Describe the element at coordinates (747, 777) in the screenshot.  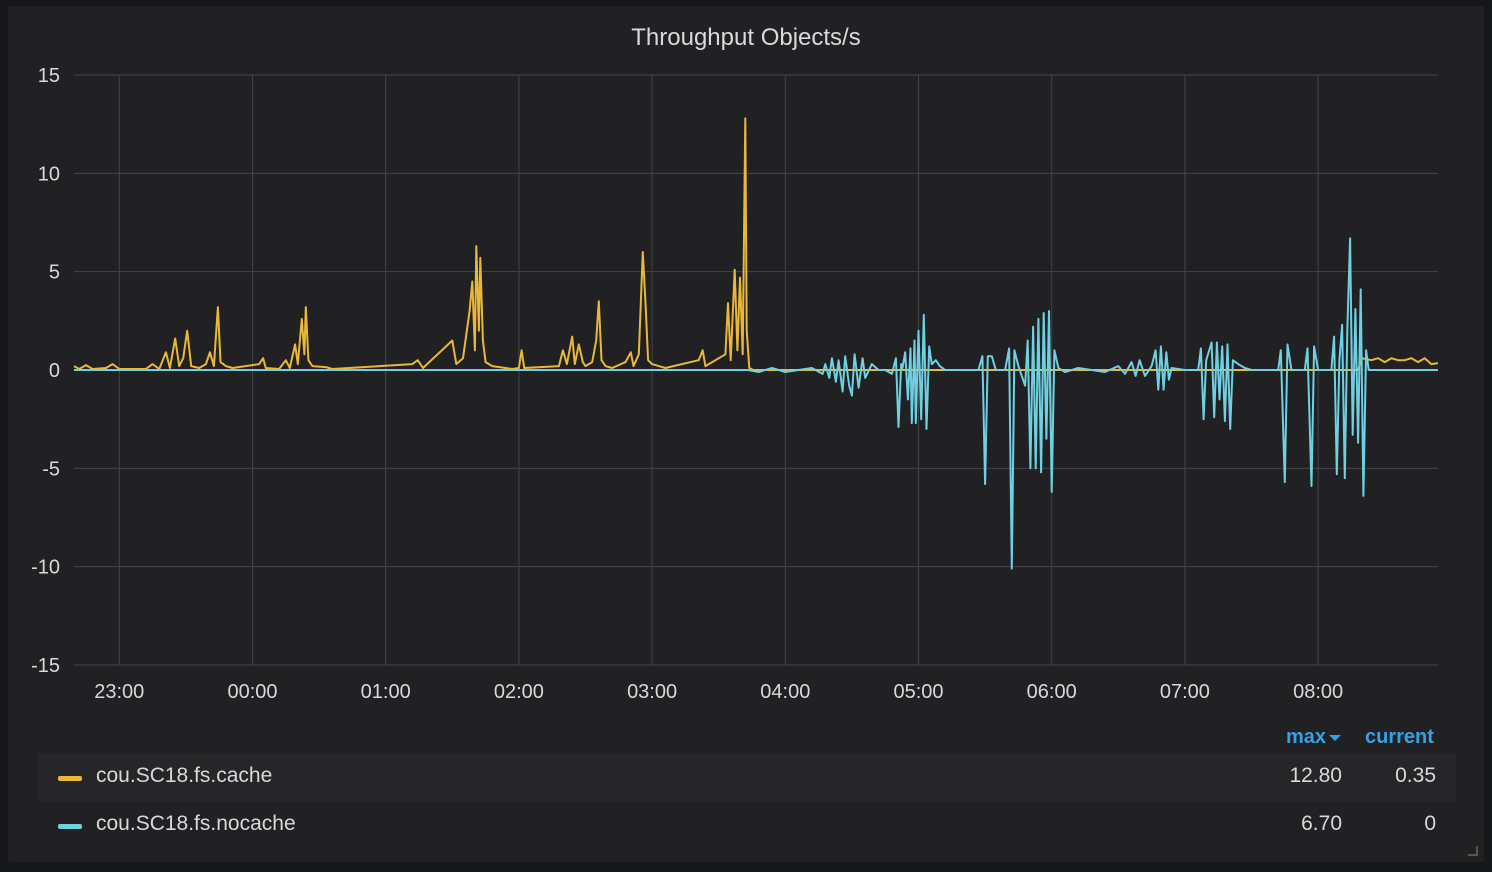
I see `legend-row-cache: cou.SC18.fs.cache 12.80 0.35` at that location.